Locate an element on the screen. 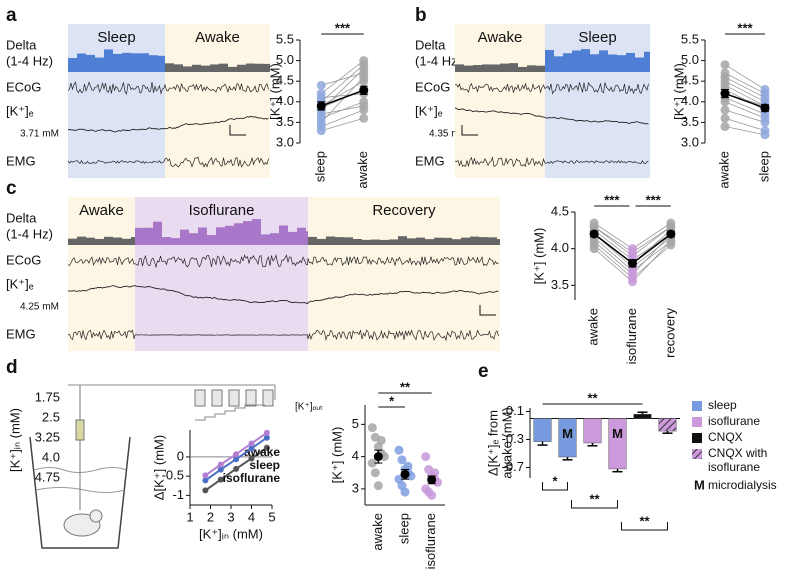  emg-trace is located at coordinates (283, 335).